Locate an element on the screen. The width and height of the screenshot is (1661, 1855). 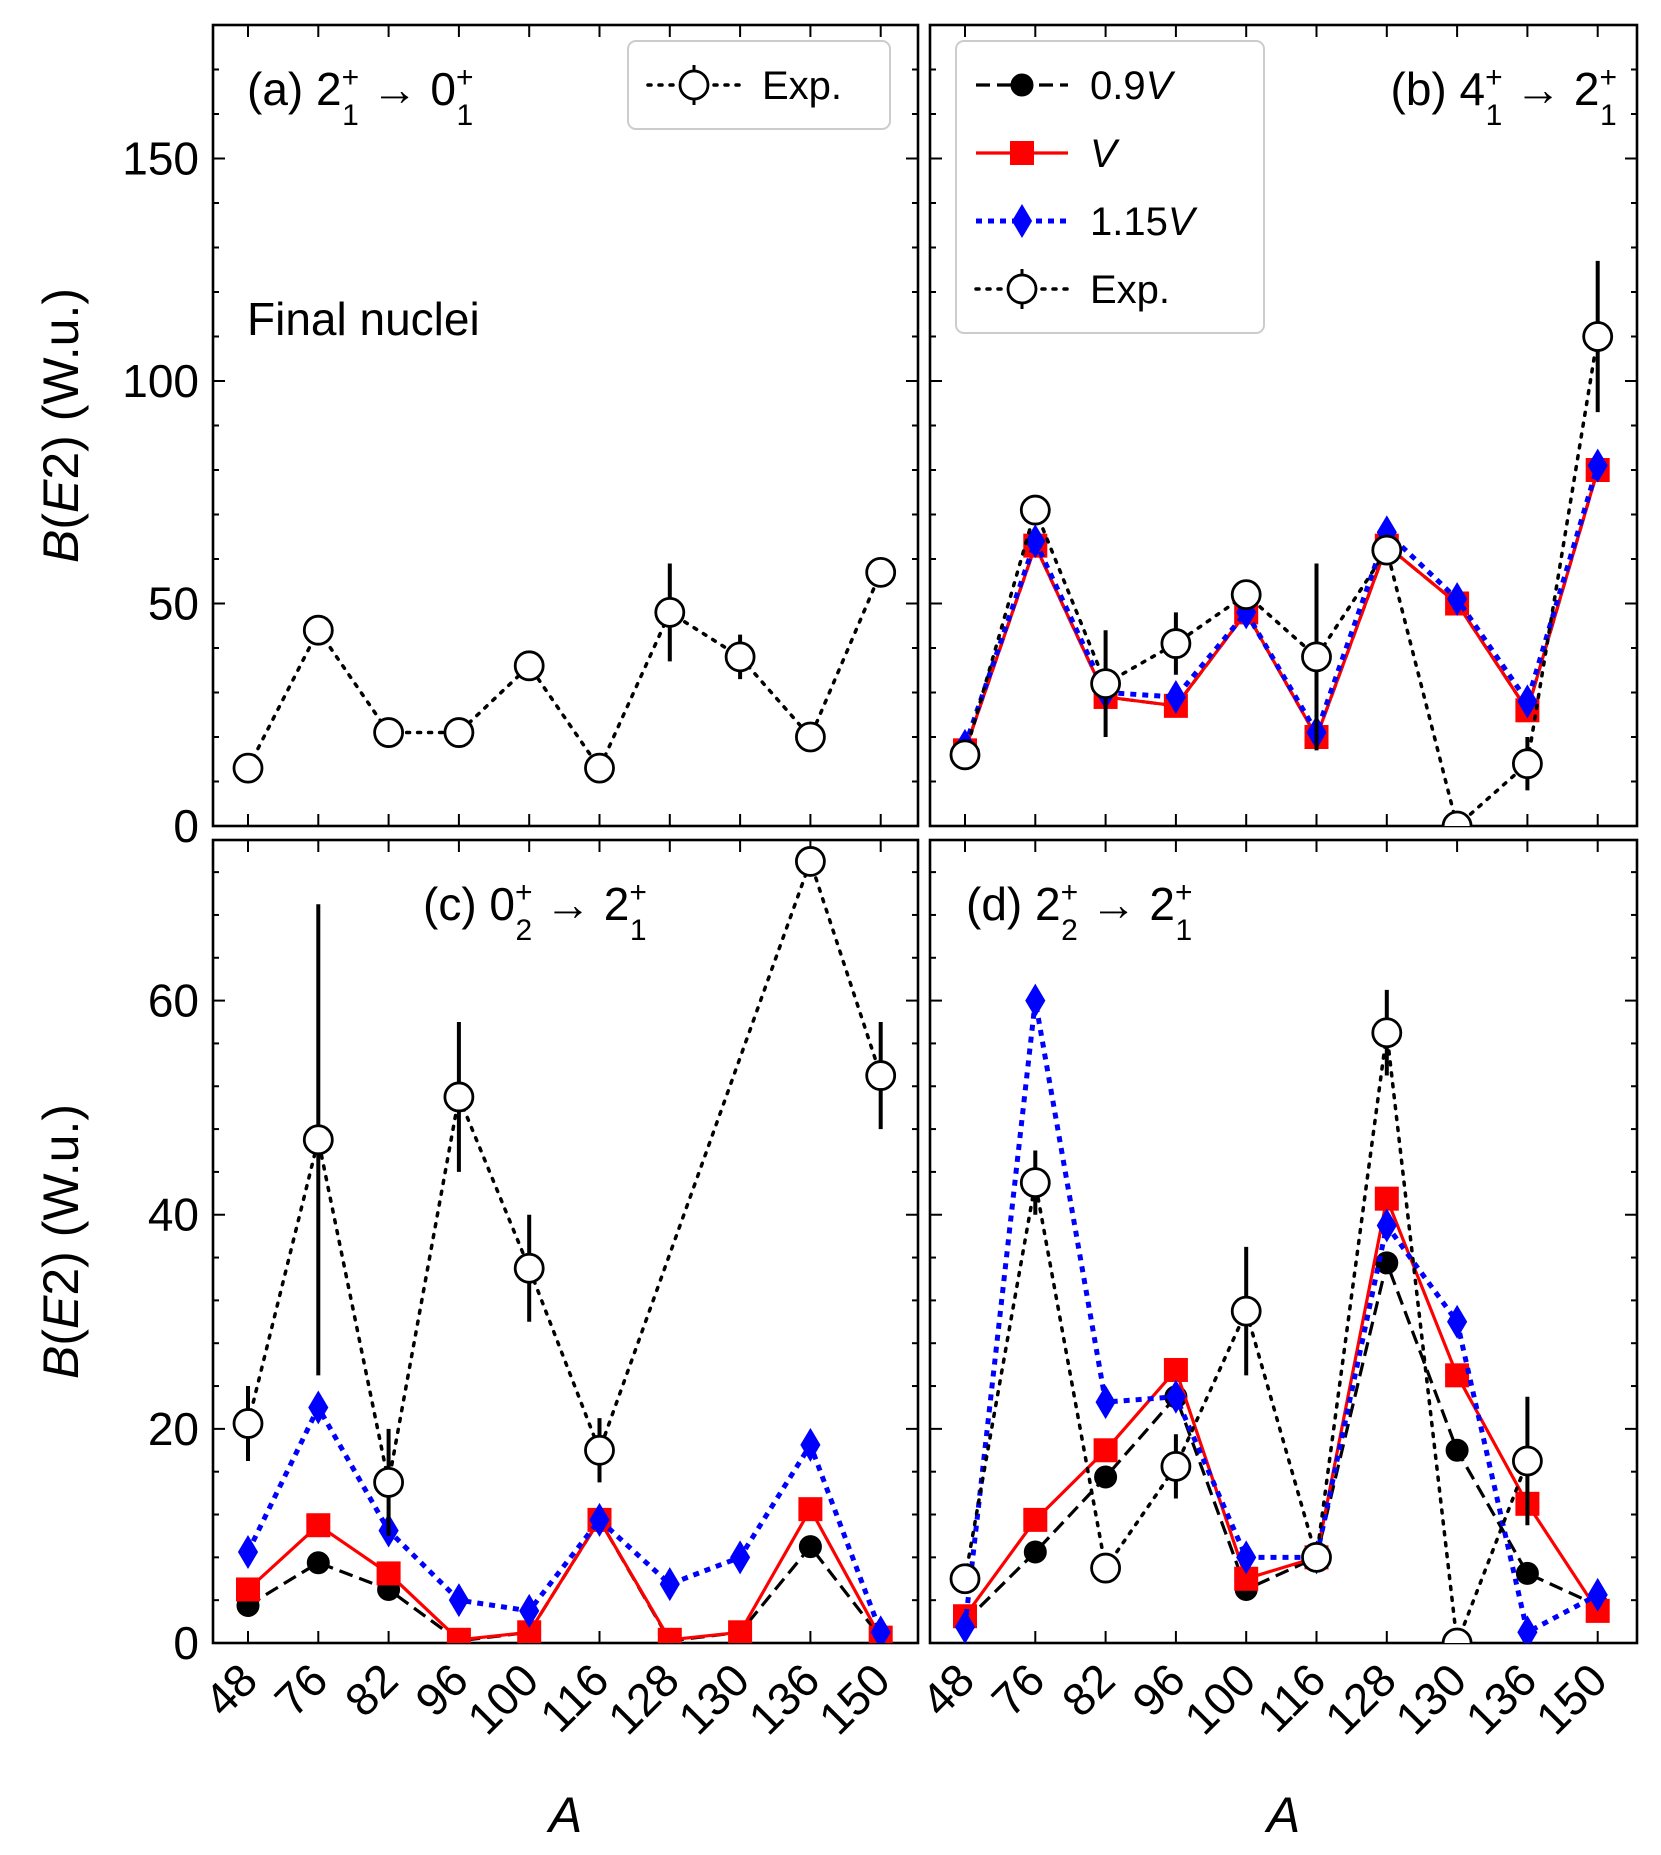
series-line-s115 is located at coordinates (1280, 1318).